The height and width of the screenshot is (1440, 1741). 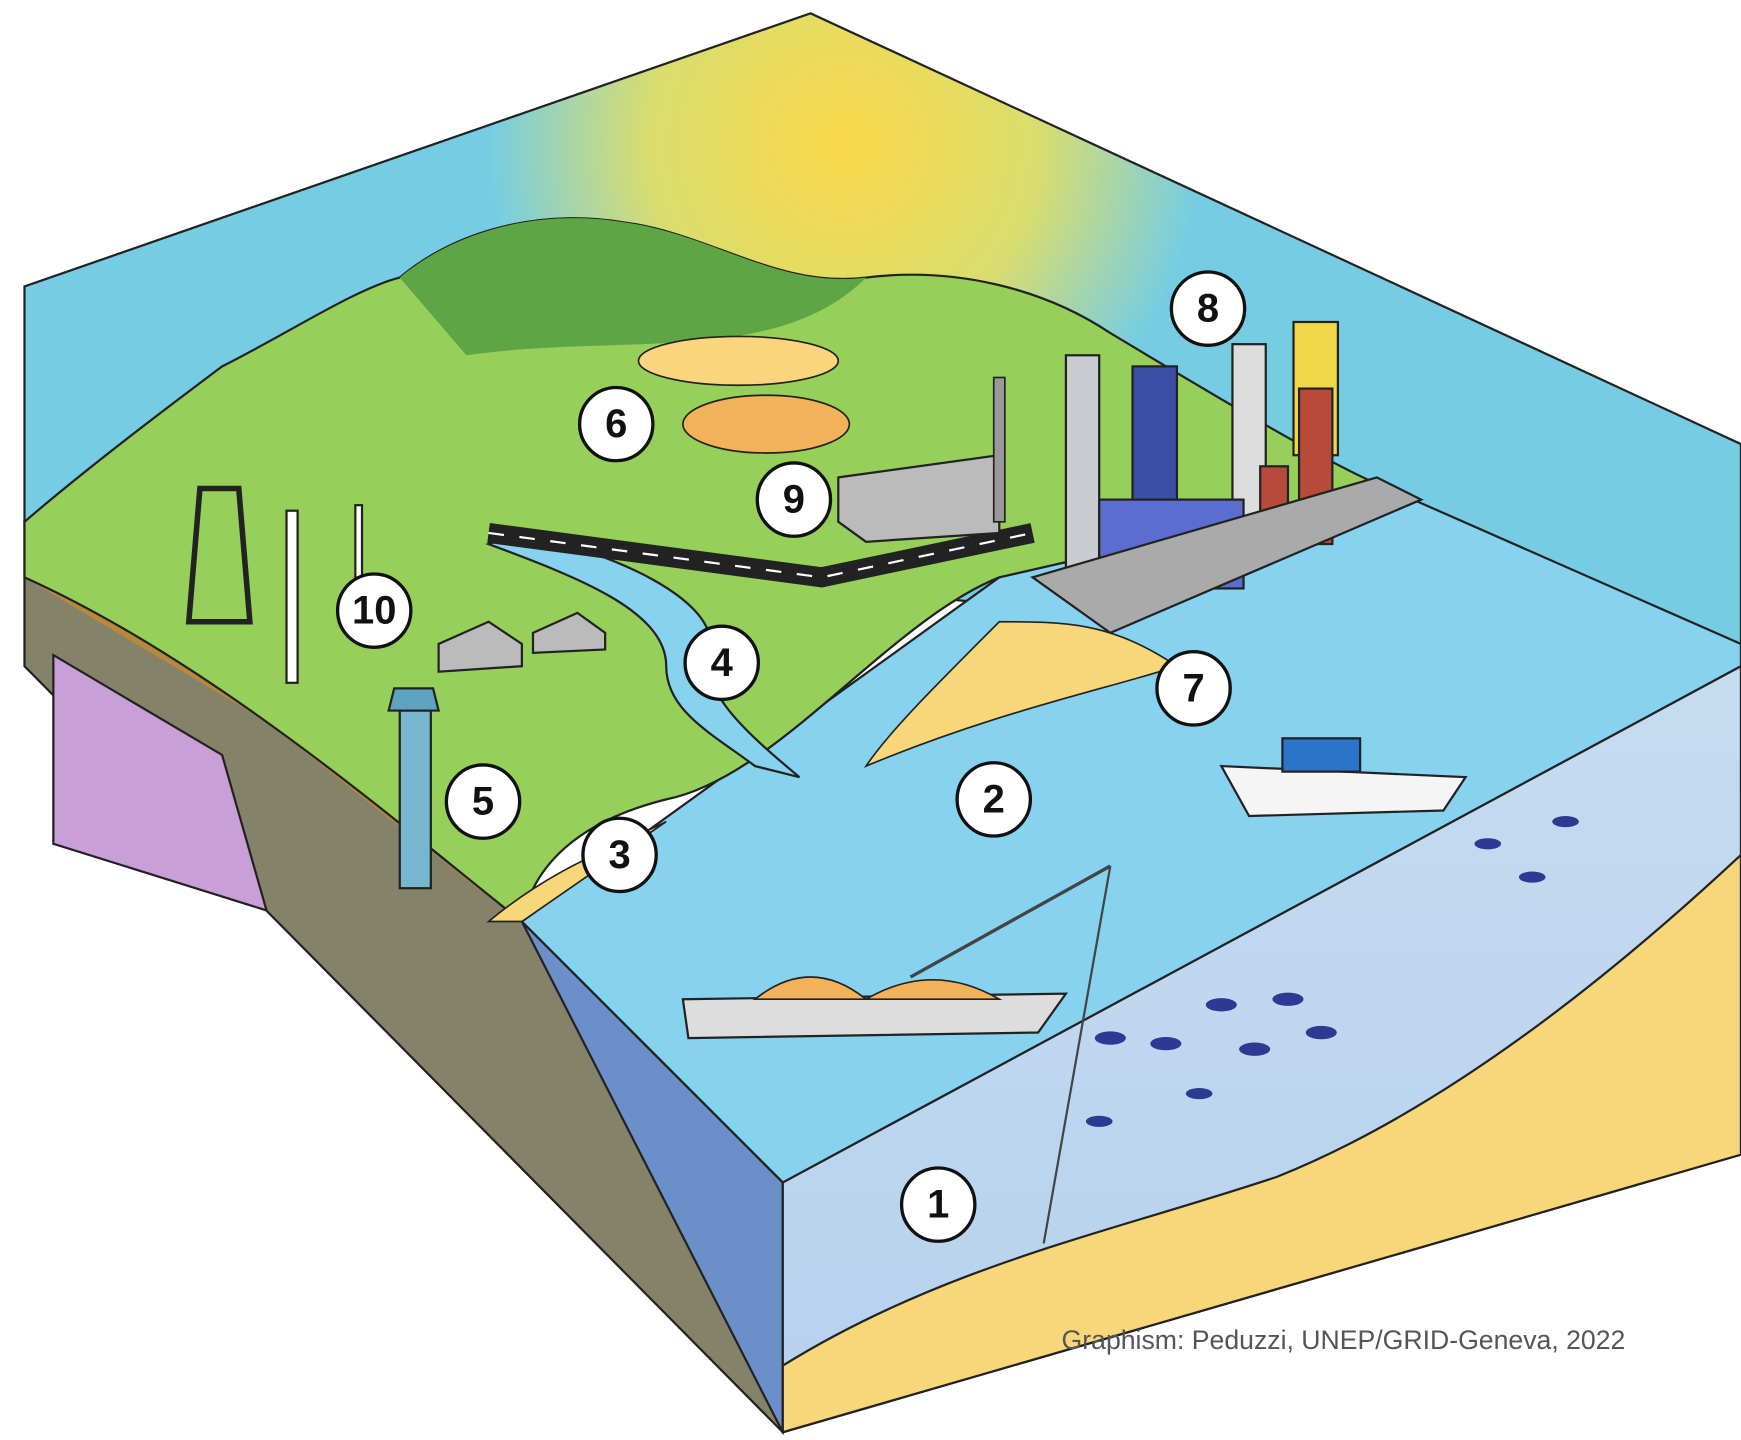 I want to click on label-number: 5, so click(x=483, y=802).